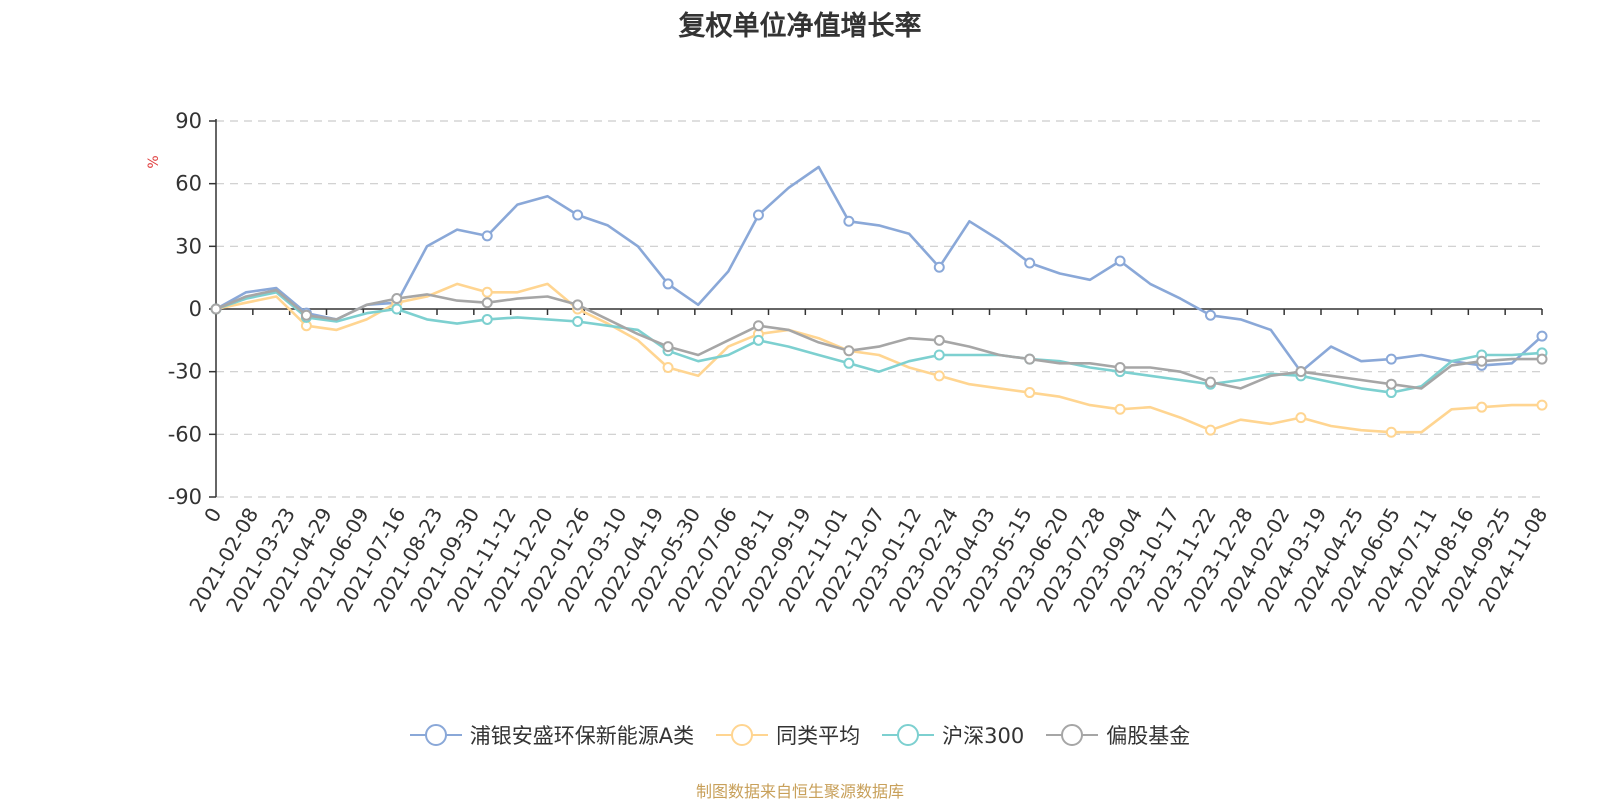 The width and height of the screenshot is (1600, 802). I want to click on y-tick-label: 60, so click(188, 184).